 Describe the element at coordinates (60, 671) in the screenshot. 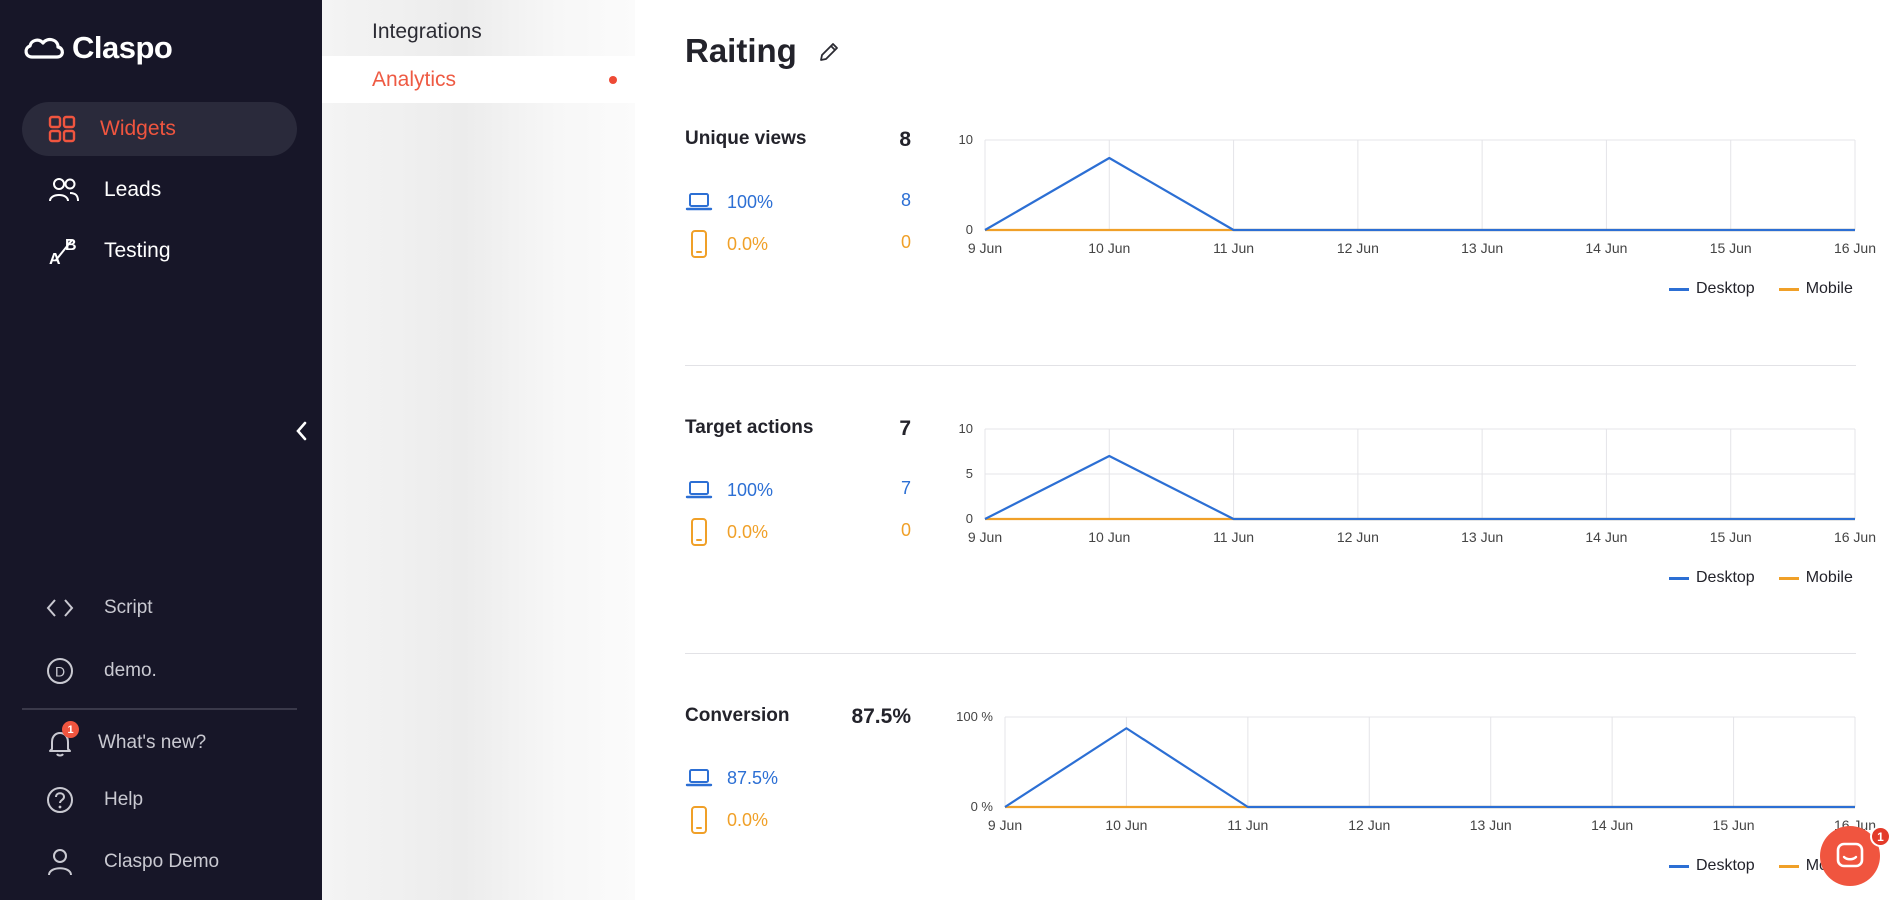

I see `site-d-icon: D` at that location.